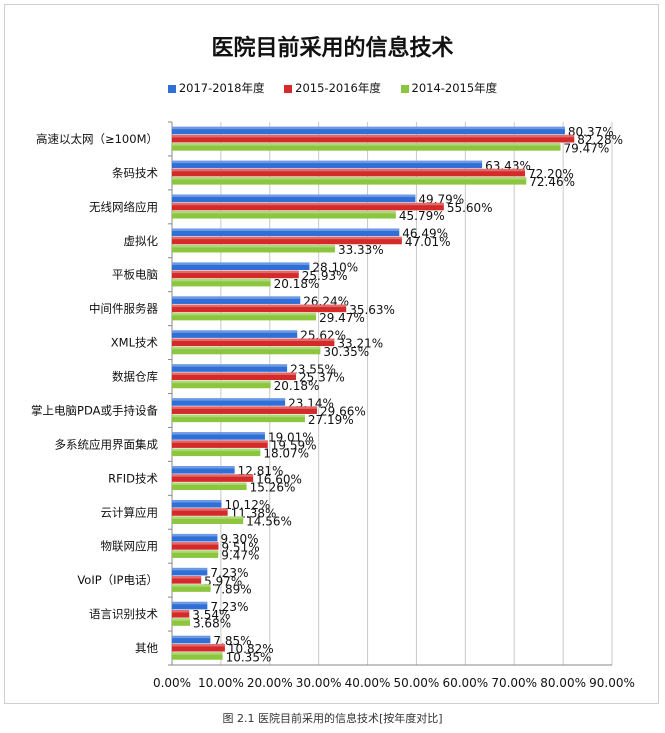 The image size is (665, 733). What do you see at coordinates (361, 250) in the screenshot?
I see `data-label: 33.33%` at bounding box center [361, 250].